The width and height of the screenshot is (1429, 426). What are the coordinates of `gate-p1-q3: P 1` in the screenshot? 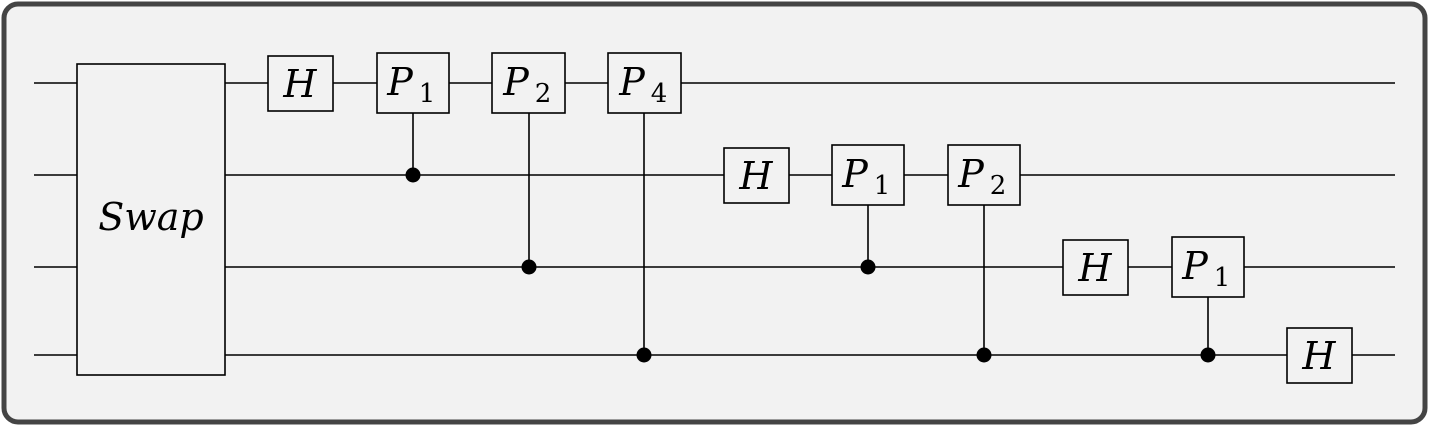 It's located at (1208, 267).